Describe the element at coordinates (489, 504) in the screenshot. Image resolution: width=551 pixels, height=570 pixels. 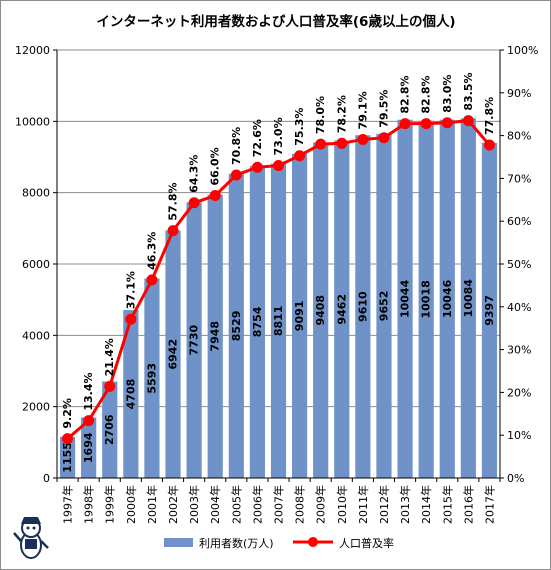
I see `x-tick-label: 2017年` at that location.